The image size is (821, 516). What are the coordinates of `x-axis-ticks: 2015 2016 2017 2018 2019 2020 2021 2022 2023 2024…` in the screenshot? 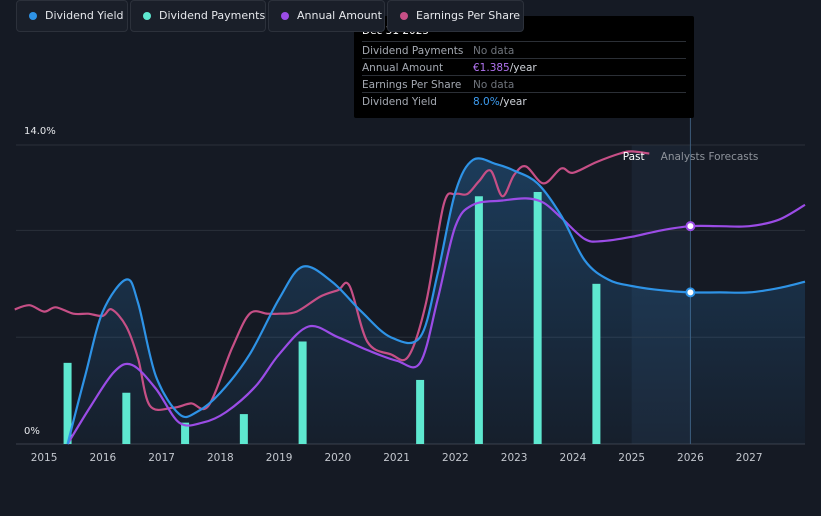 It's located at (397, 458).